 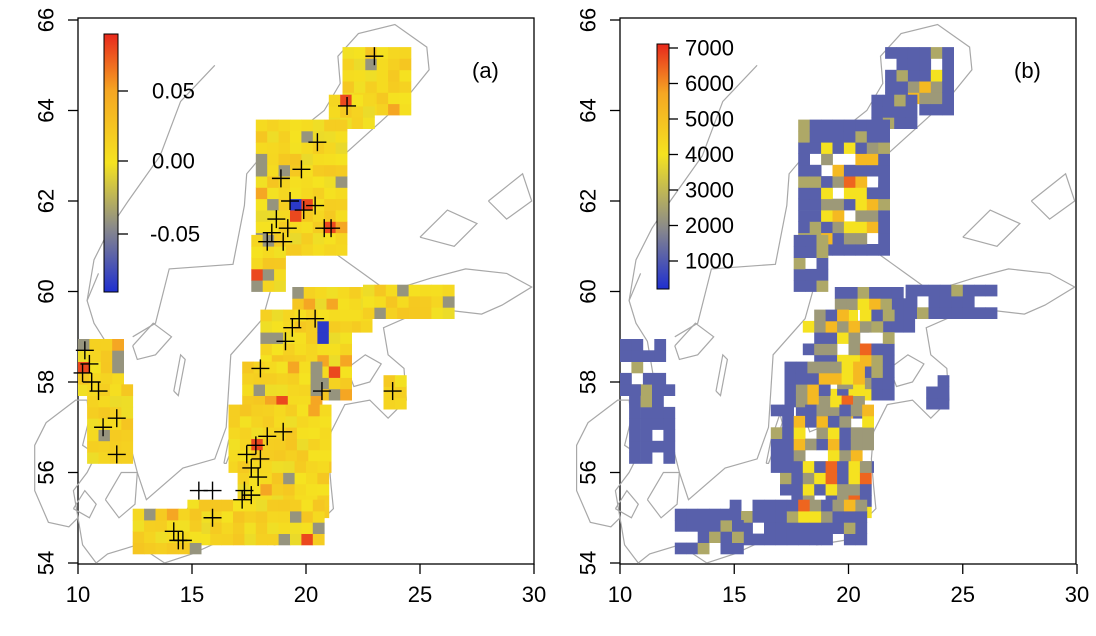 I want to click on y-tick-label: 58, so click(x=588, y=382).